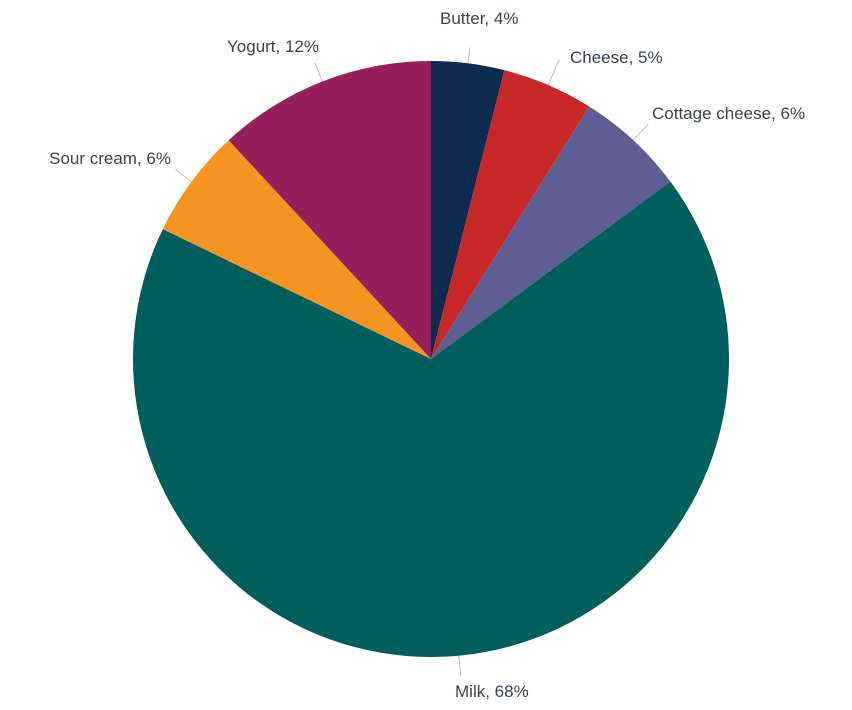 The width and height of the screenshot is (852, 710). I want to click on pie-slice-yogurt, so click(329, 210).